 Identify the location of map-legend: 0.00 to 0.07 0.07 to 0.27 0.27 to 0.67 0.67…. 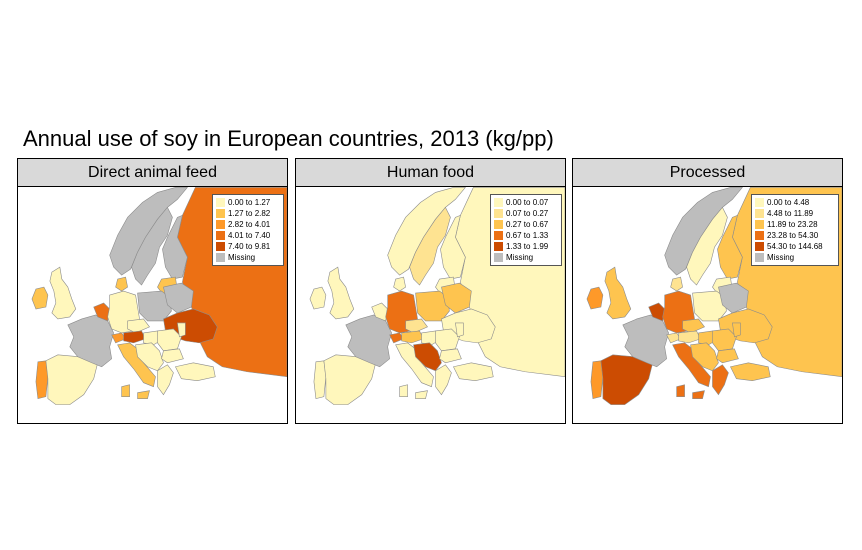
(526, 230).